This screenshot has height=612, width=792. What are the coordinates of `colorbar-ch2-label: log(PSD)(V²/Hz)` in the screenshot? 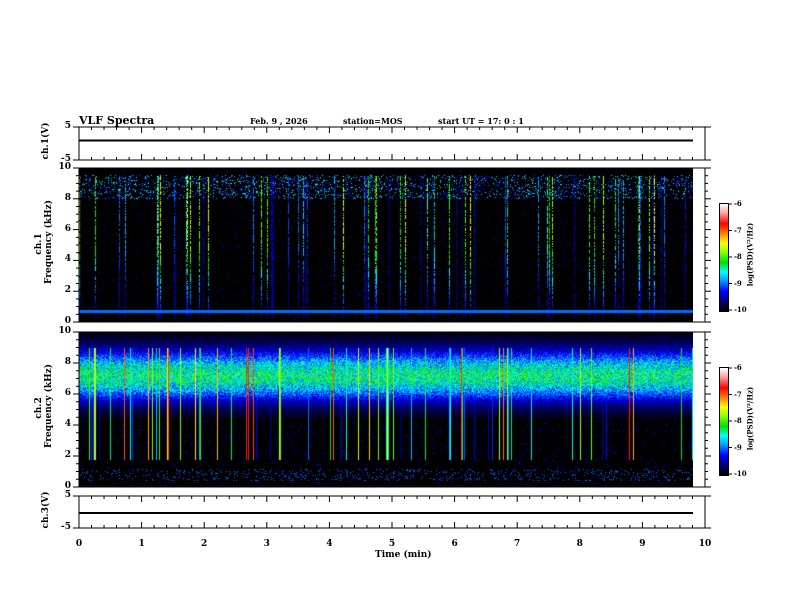 It's located at (750, 418).